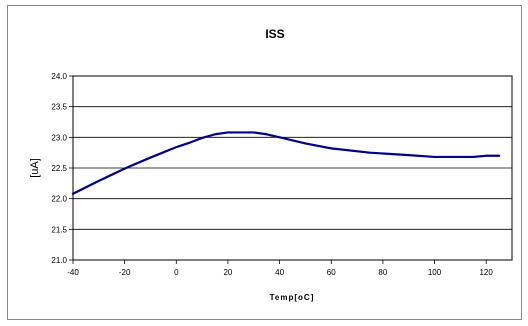 This screenshot has height=326, width=528. Describe the element at coordinates (59, 229) in the screenshot. I see `y-tick-label: 21.5` at that location.